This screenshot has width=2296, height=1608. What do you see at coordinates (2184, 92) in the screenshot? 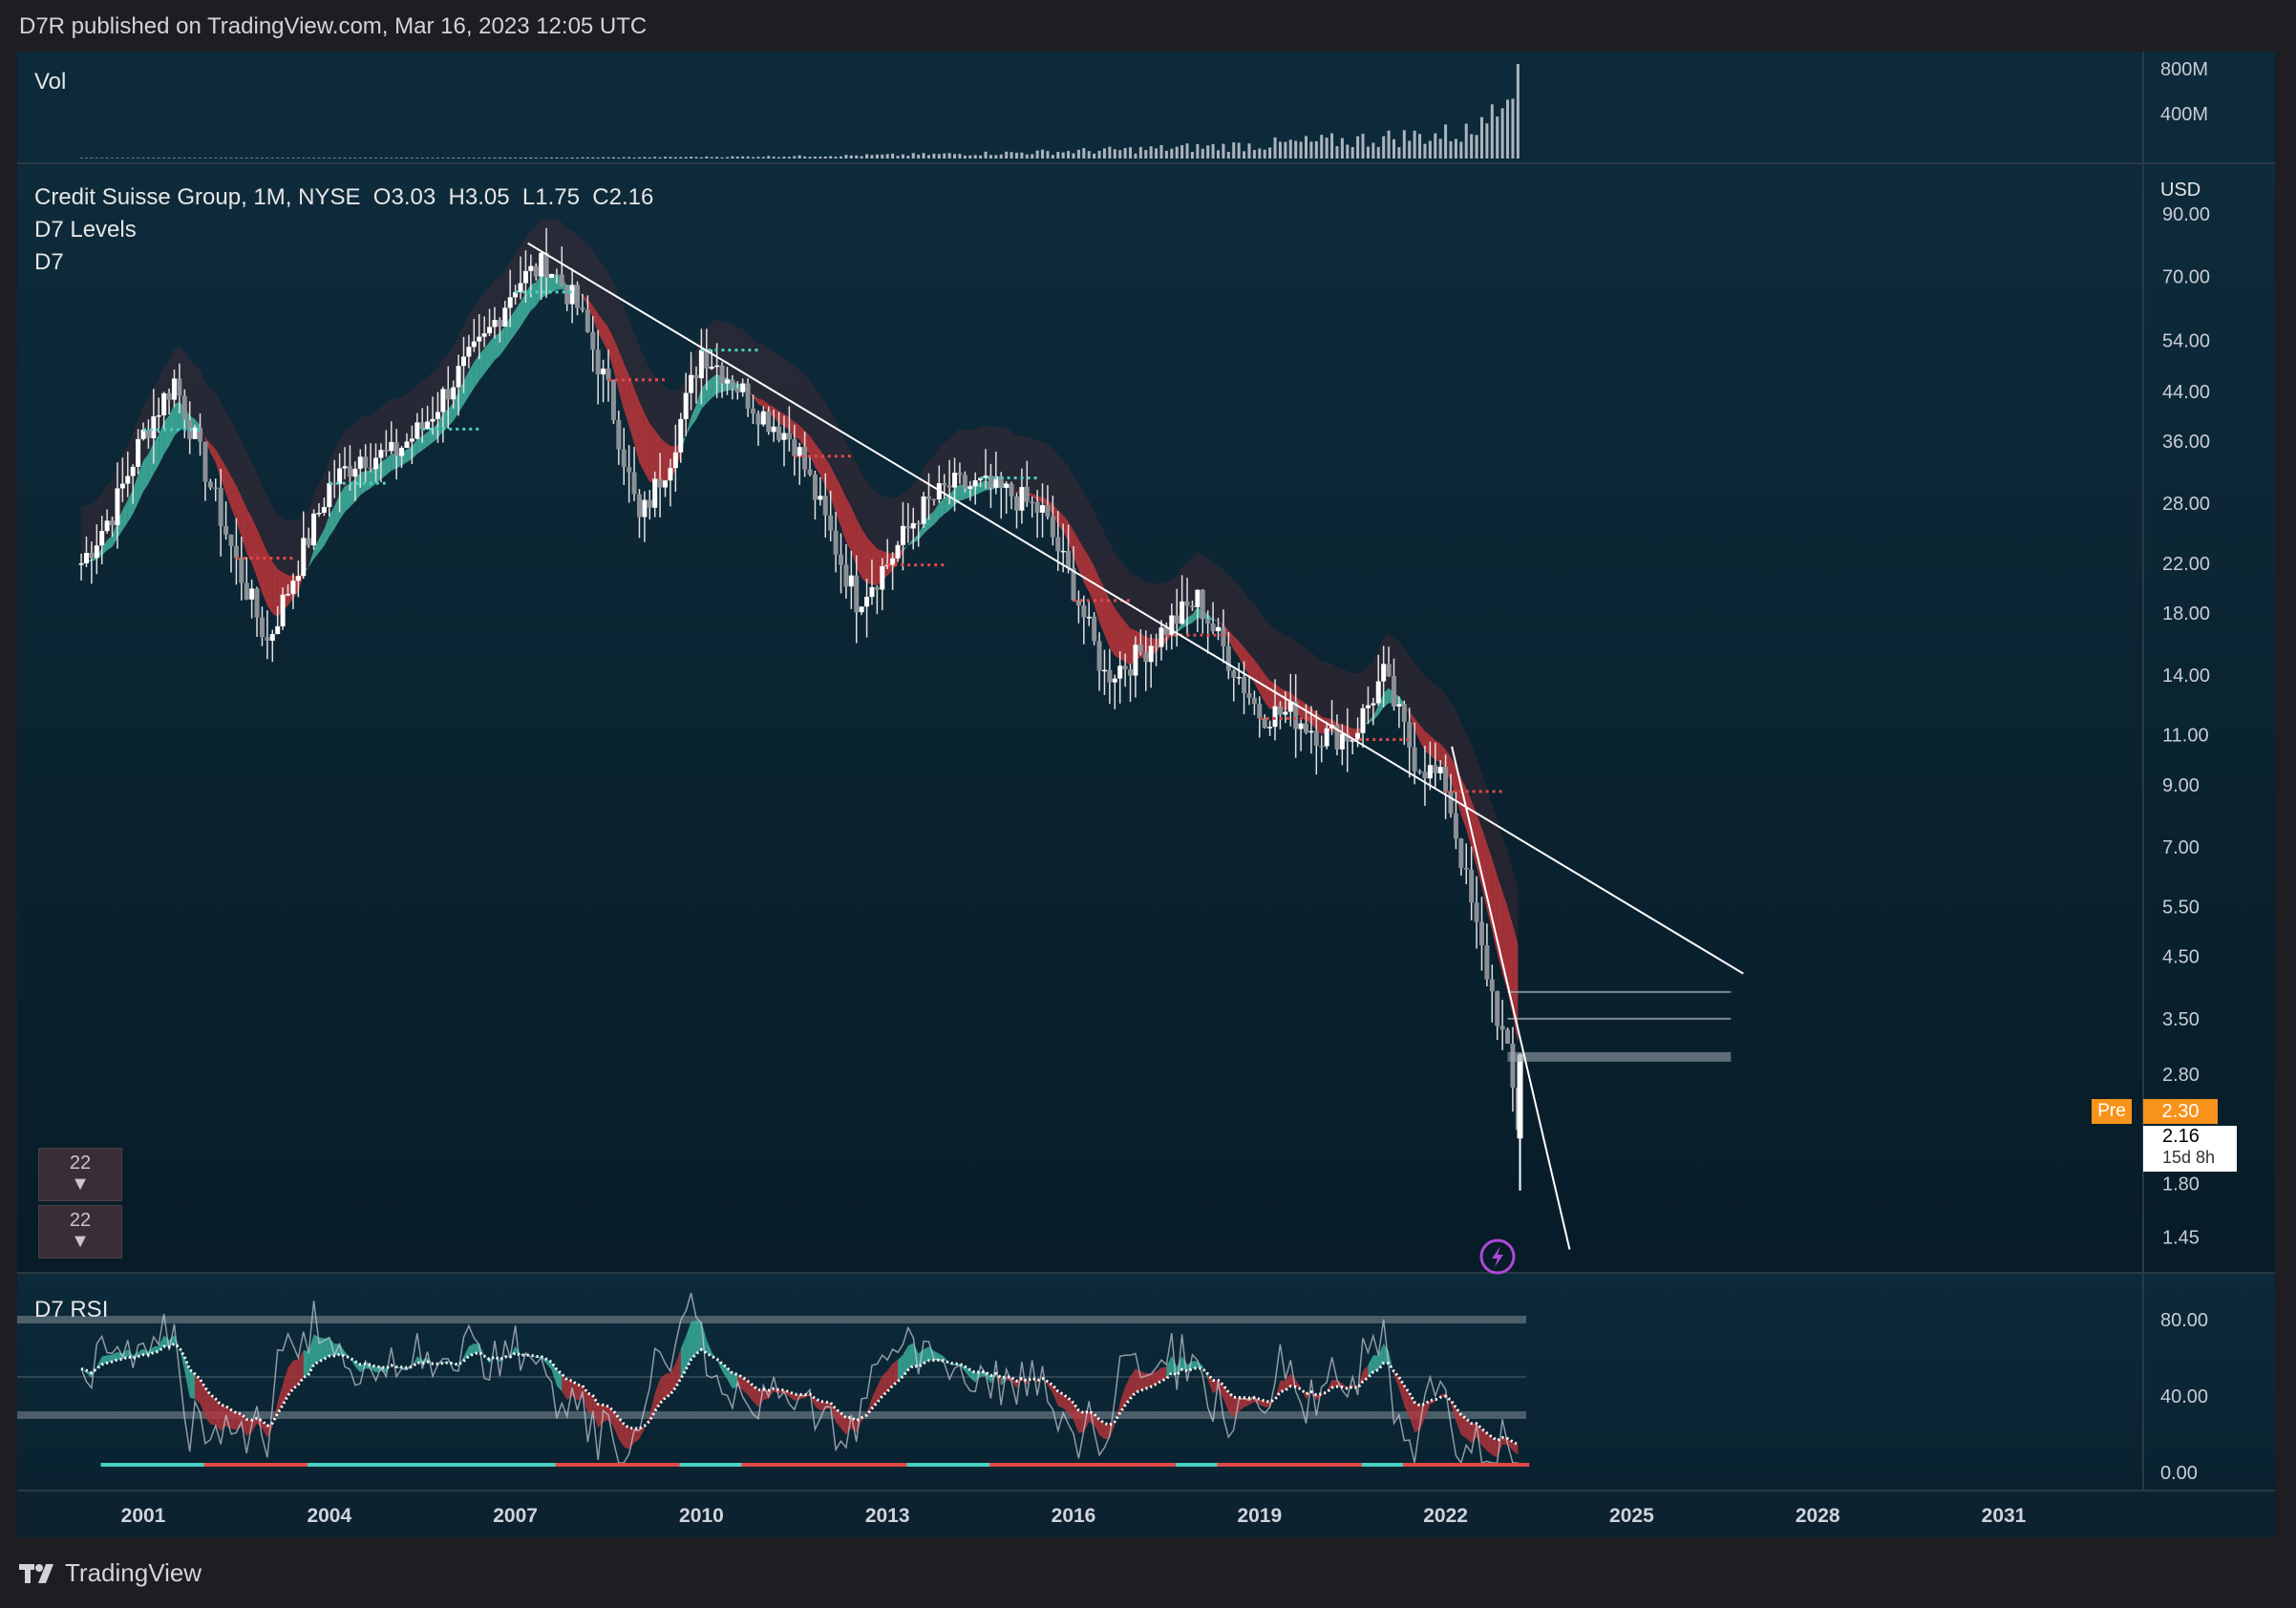
I see `volume-axis: 800M 400M` at bounding box center [2184, 92].